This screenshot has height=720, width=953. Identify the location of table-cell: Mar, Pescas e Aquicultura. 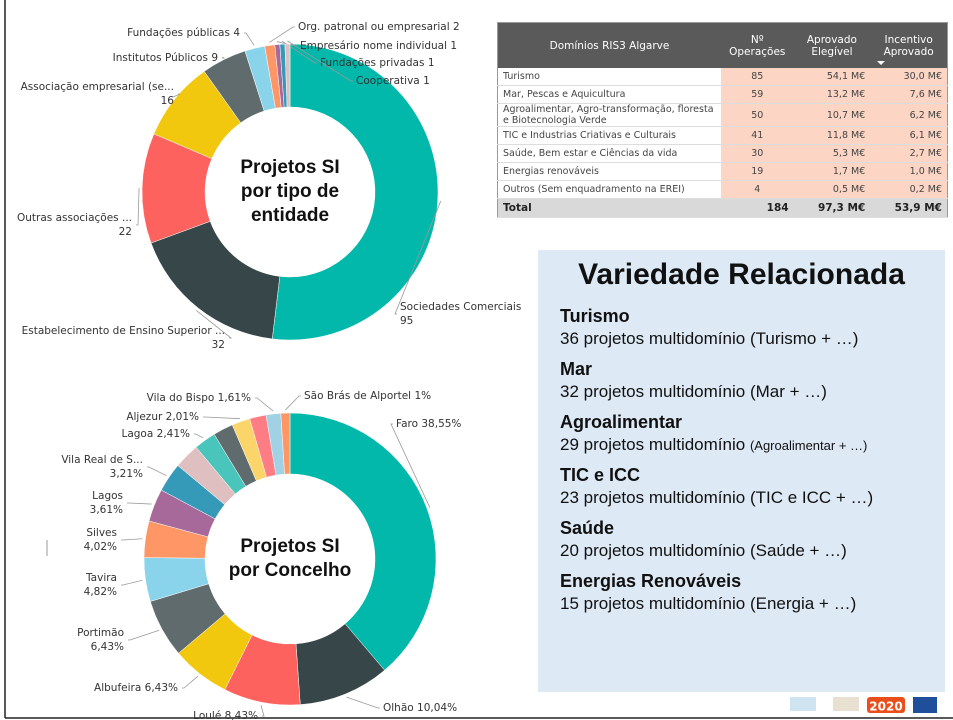
(609, 94).